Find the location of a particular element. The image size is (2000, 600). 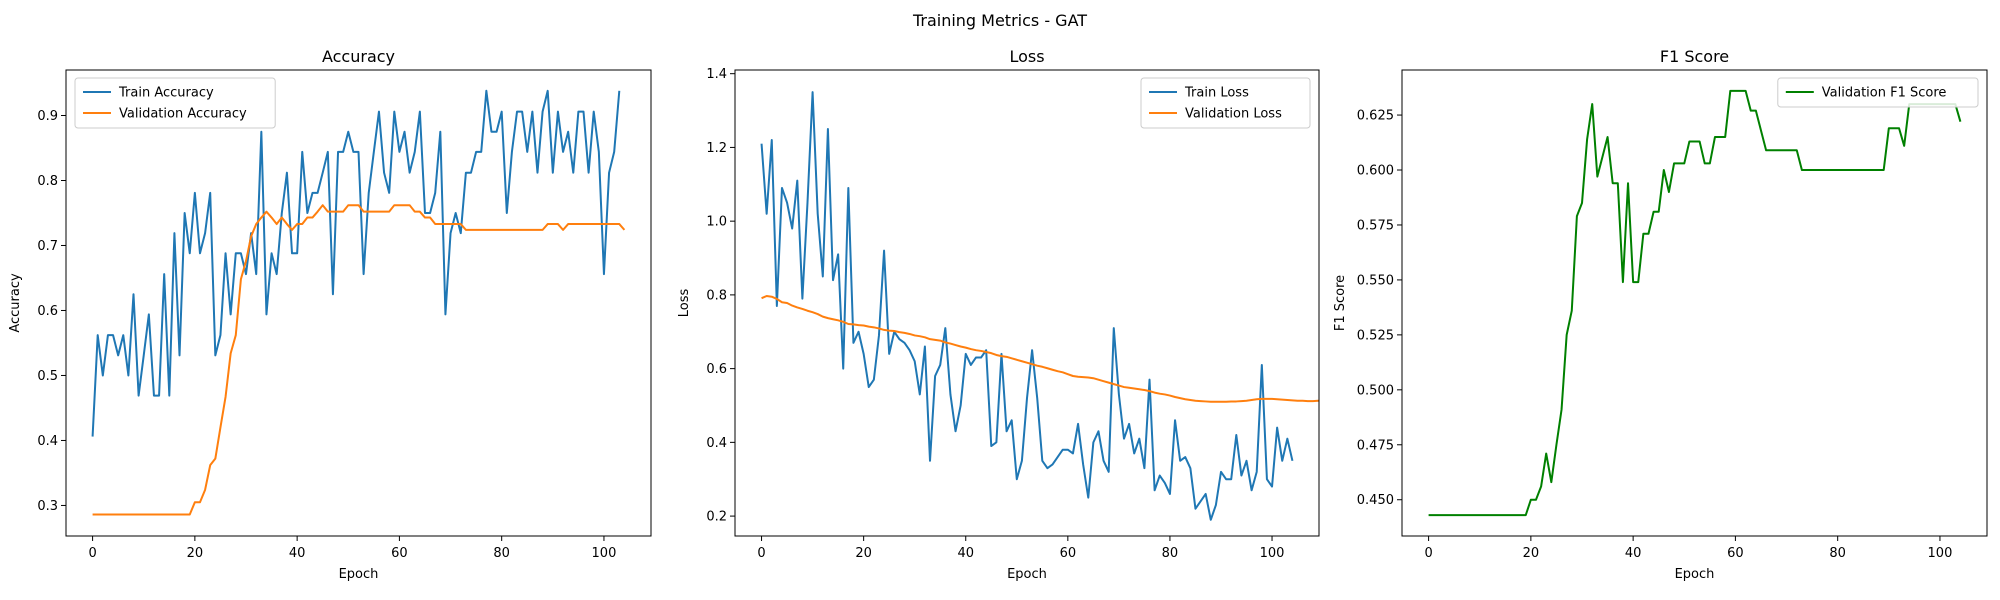

y-tick-label: 1.4 is located at coordinates (716, 74).